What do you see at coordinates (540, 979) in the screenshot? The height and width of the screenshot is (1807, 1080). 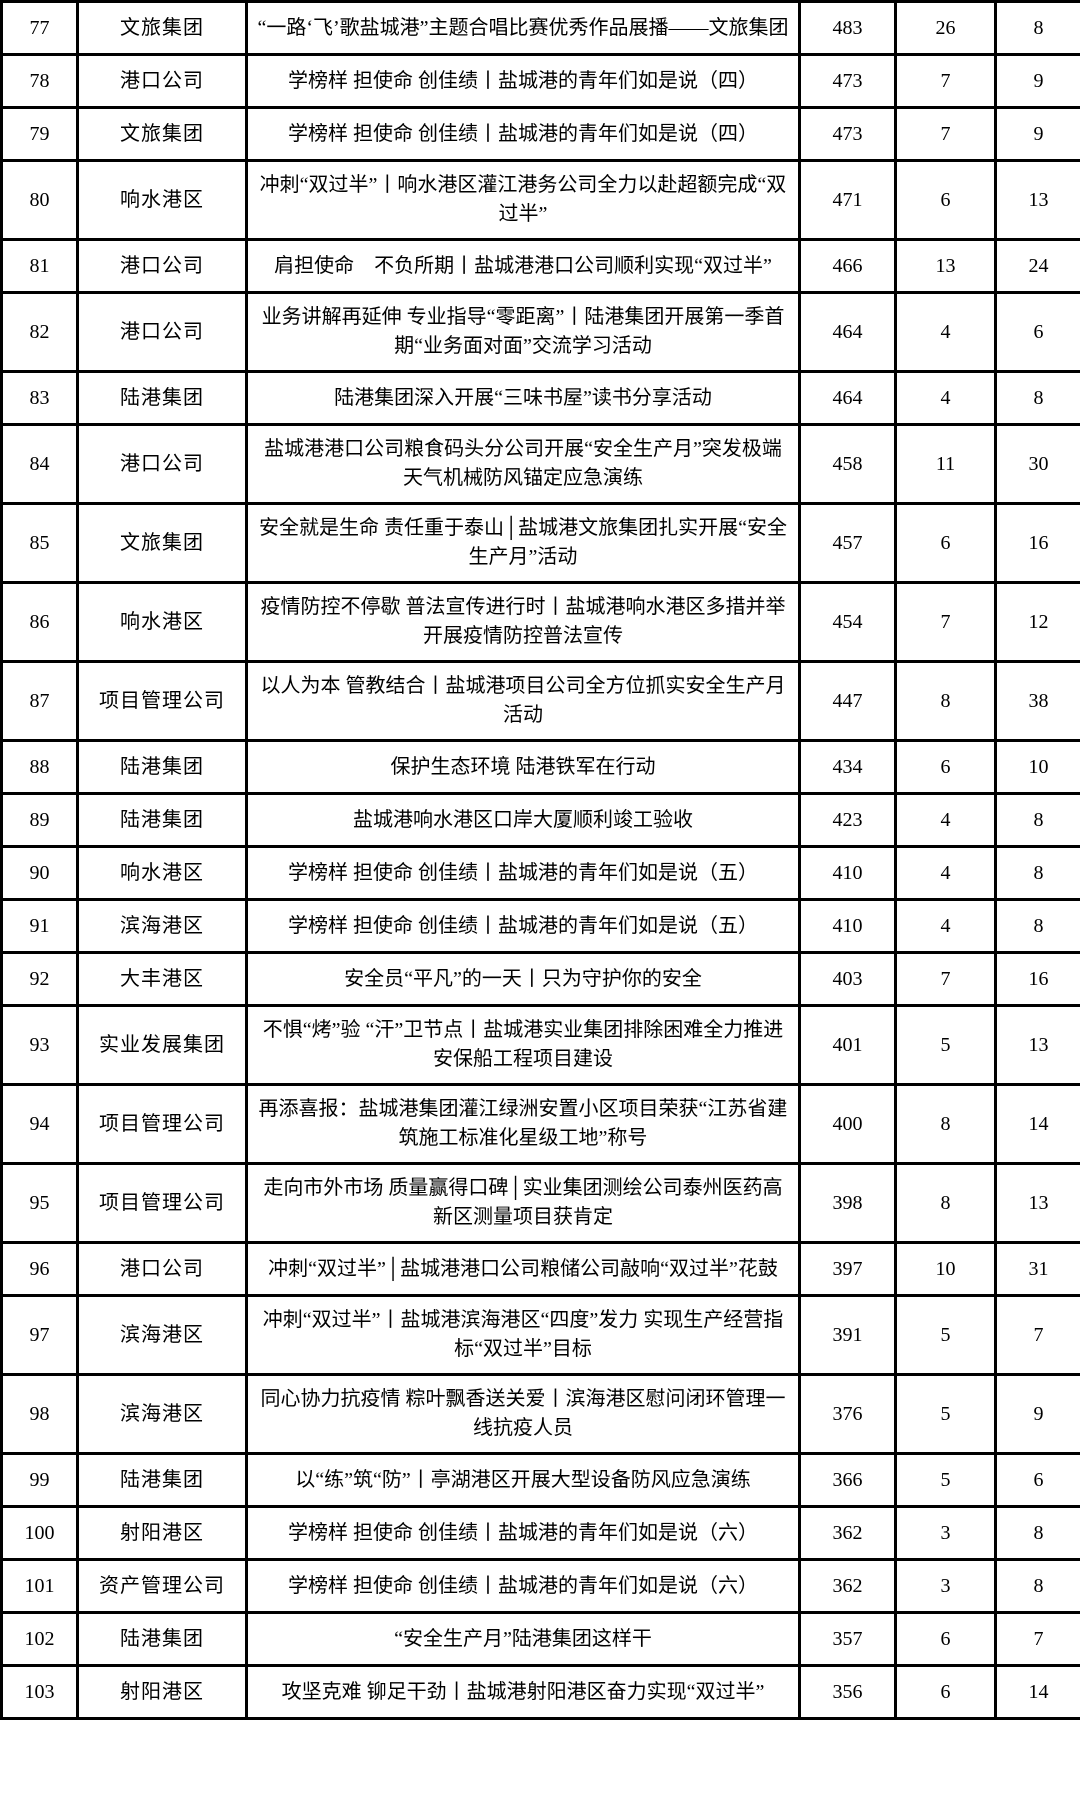 I see `table-row: 92 大丰港区 安全员“平凡”的一天丨只为守护你的安全 403 7 16` at bounding box center [540, 979].